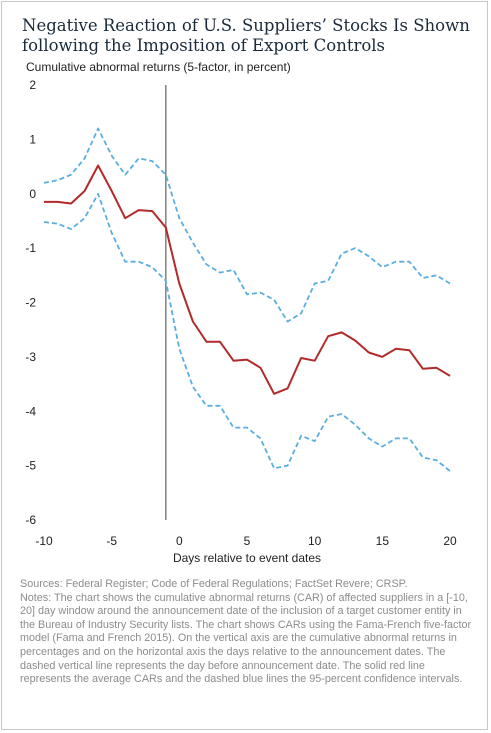  What do you see at coordinates (315, 541) in the screenshot?
I see `x-tick-label: 10` at bounding box center [315, 541].